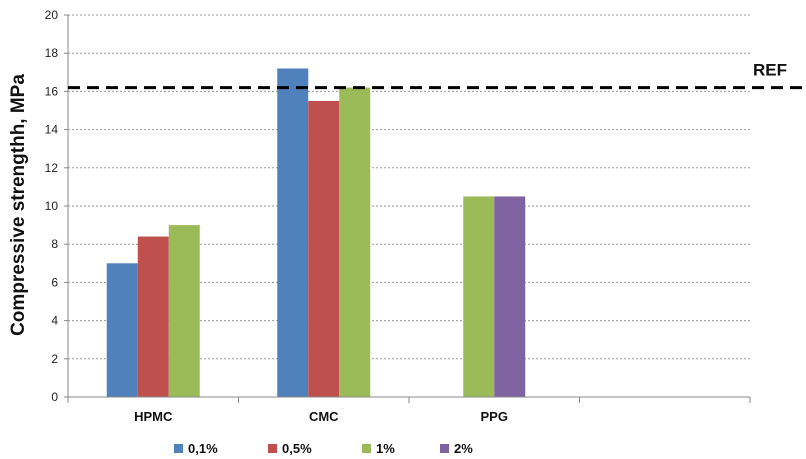  Describe the element at coordinates (494, 416) in the screenshot. I see `x-category-label: PPG` at that location.